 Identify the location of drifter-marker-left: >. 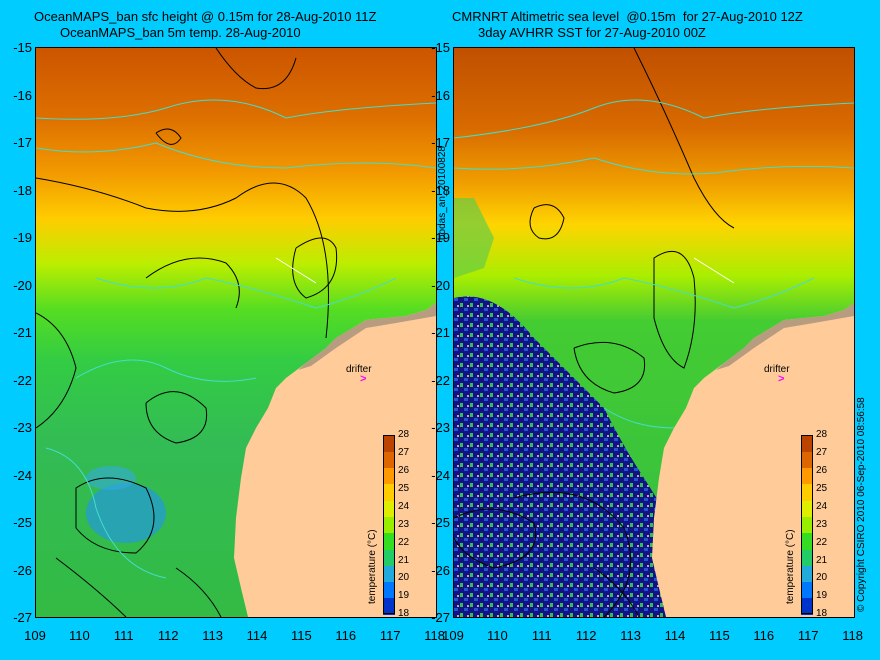
(363, 379).